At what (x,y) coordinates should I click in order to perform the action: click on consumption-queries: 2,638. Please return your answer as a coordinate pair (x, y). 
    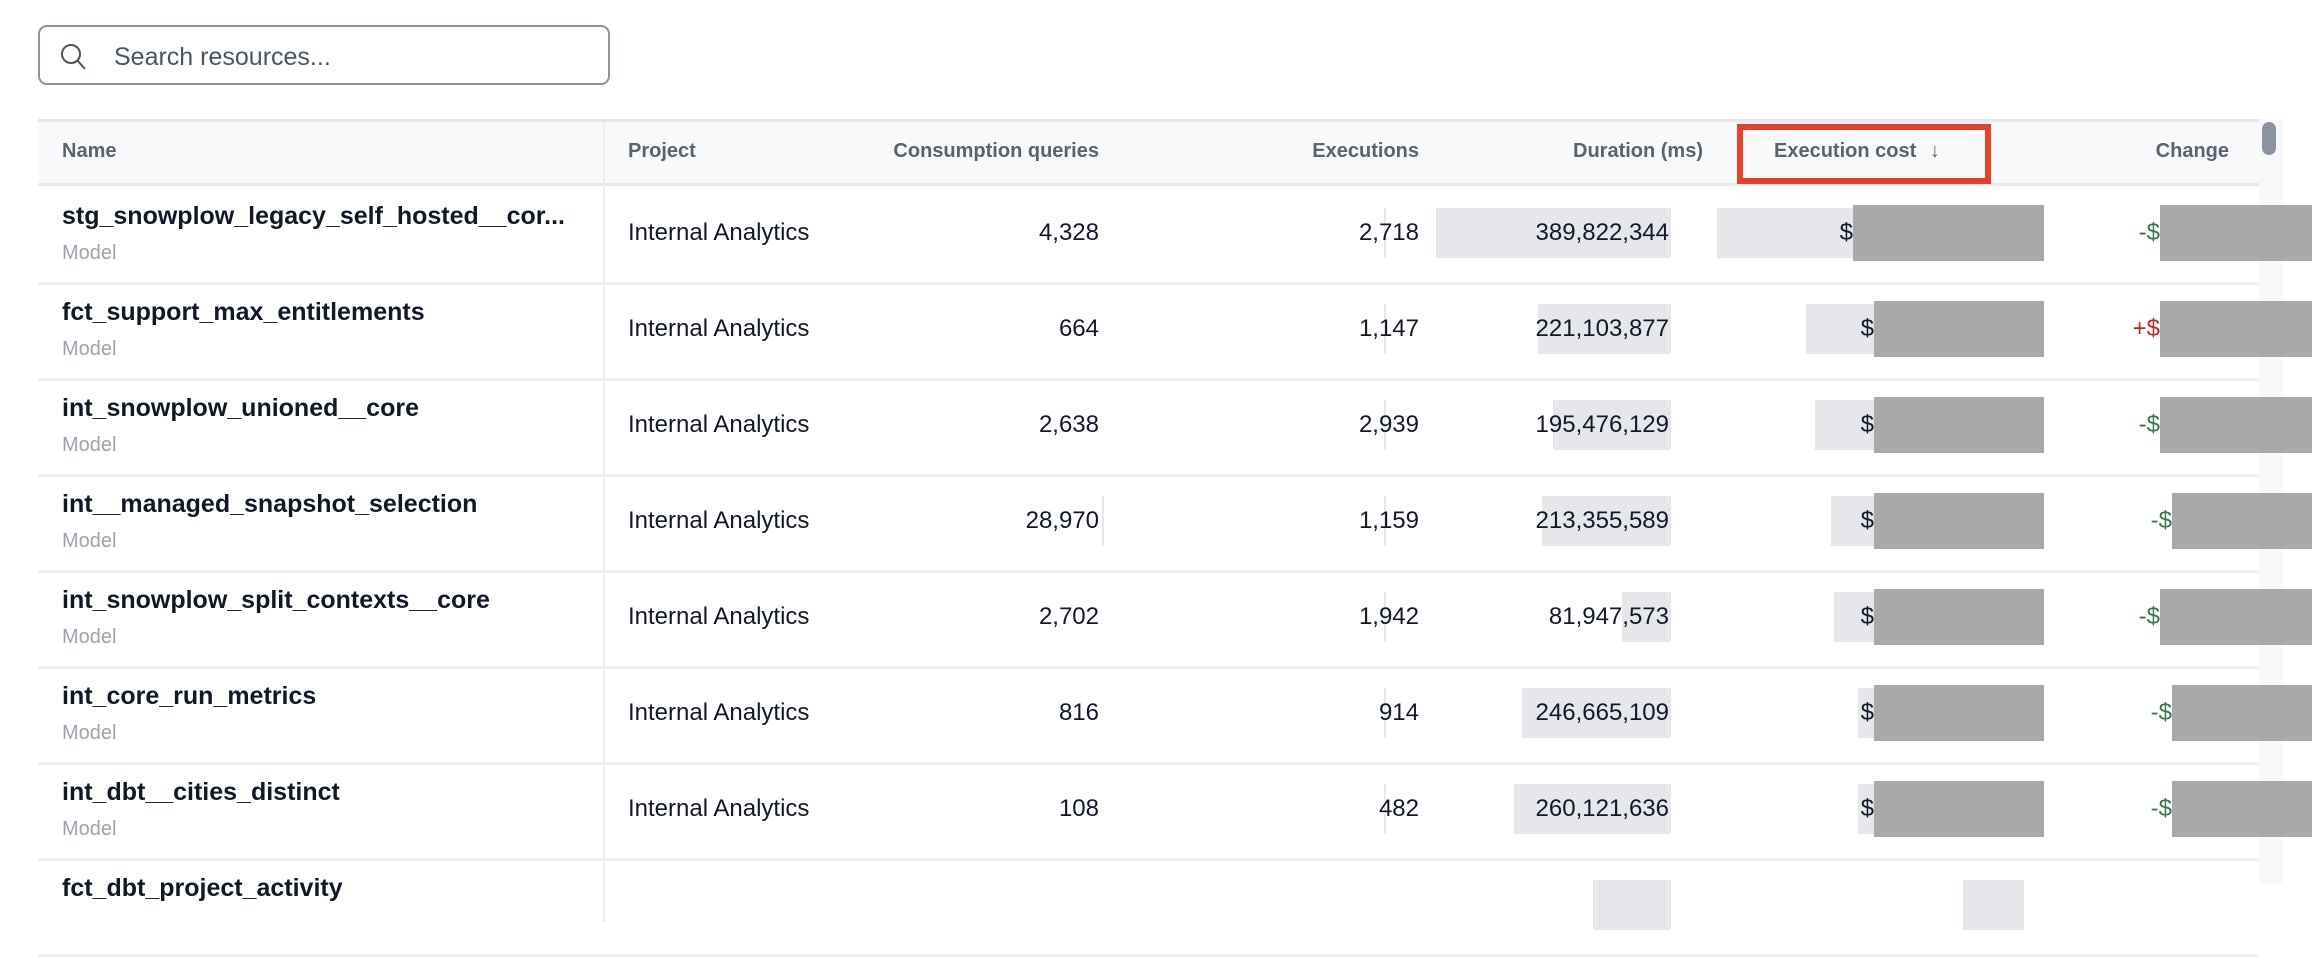
    Looking at the image, I should click on (1068, 424).